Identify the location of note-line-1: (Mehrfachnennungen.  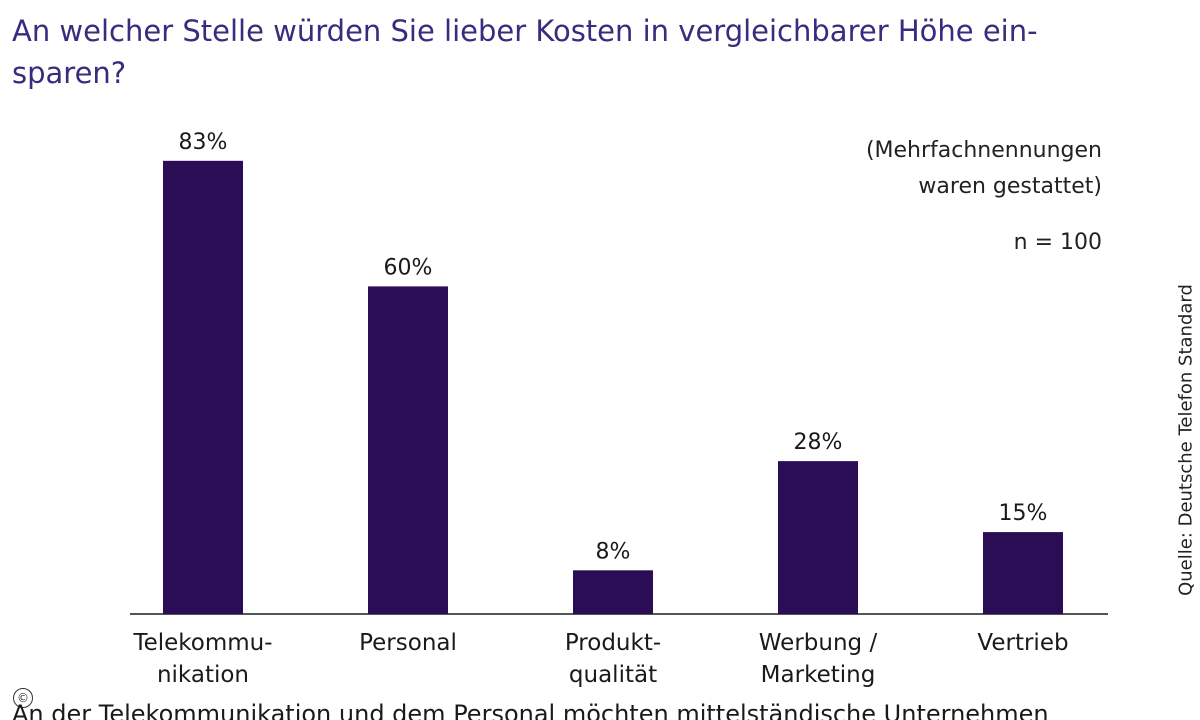
(983, 150).